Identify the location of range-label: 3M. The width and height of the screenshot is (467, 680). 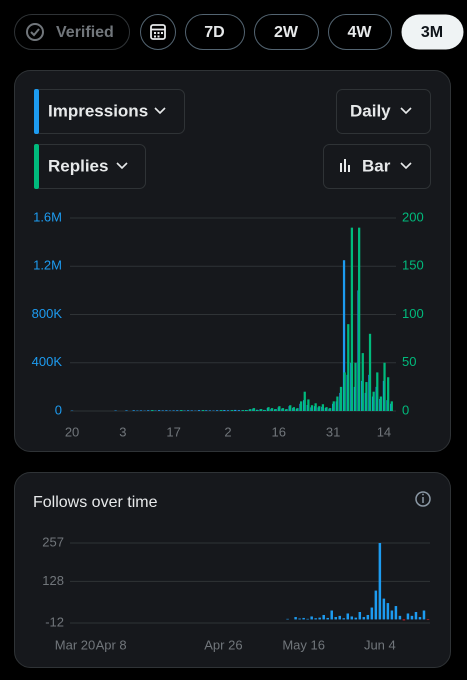
(432, 32).